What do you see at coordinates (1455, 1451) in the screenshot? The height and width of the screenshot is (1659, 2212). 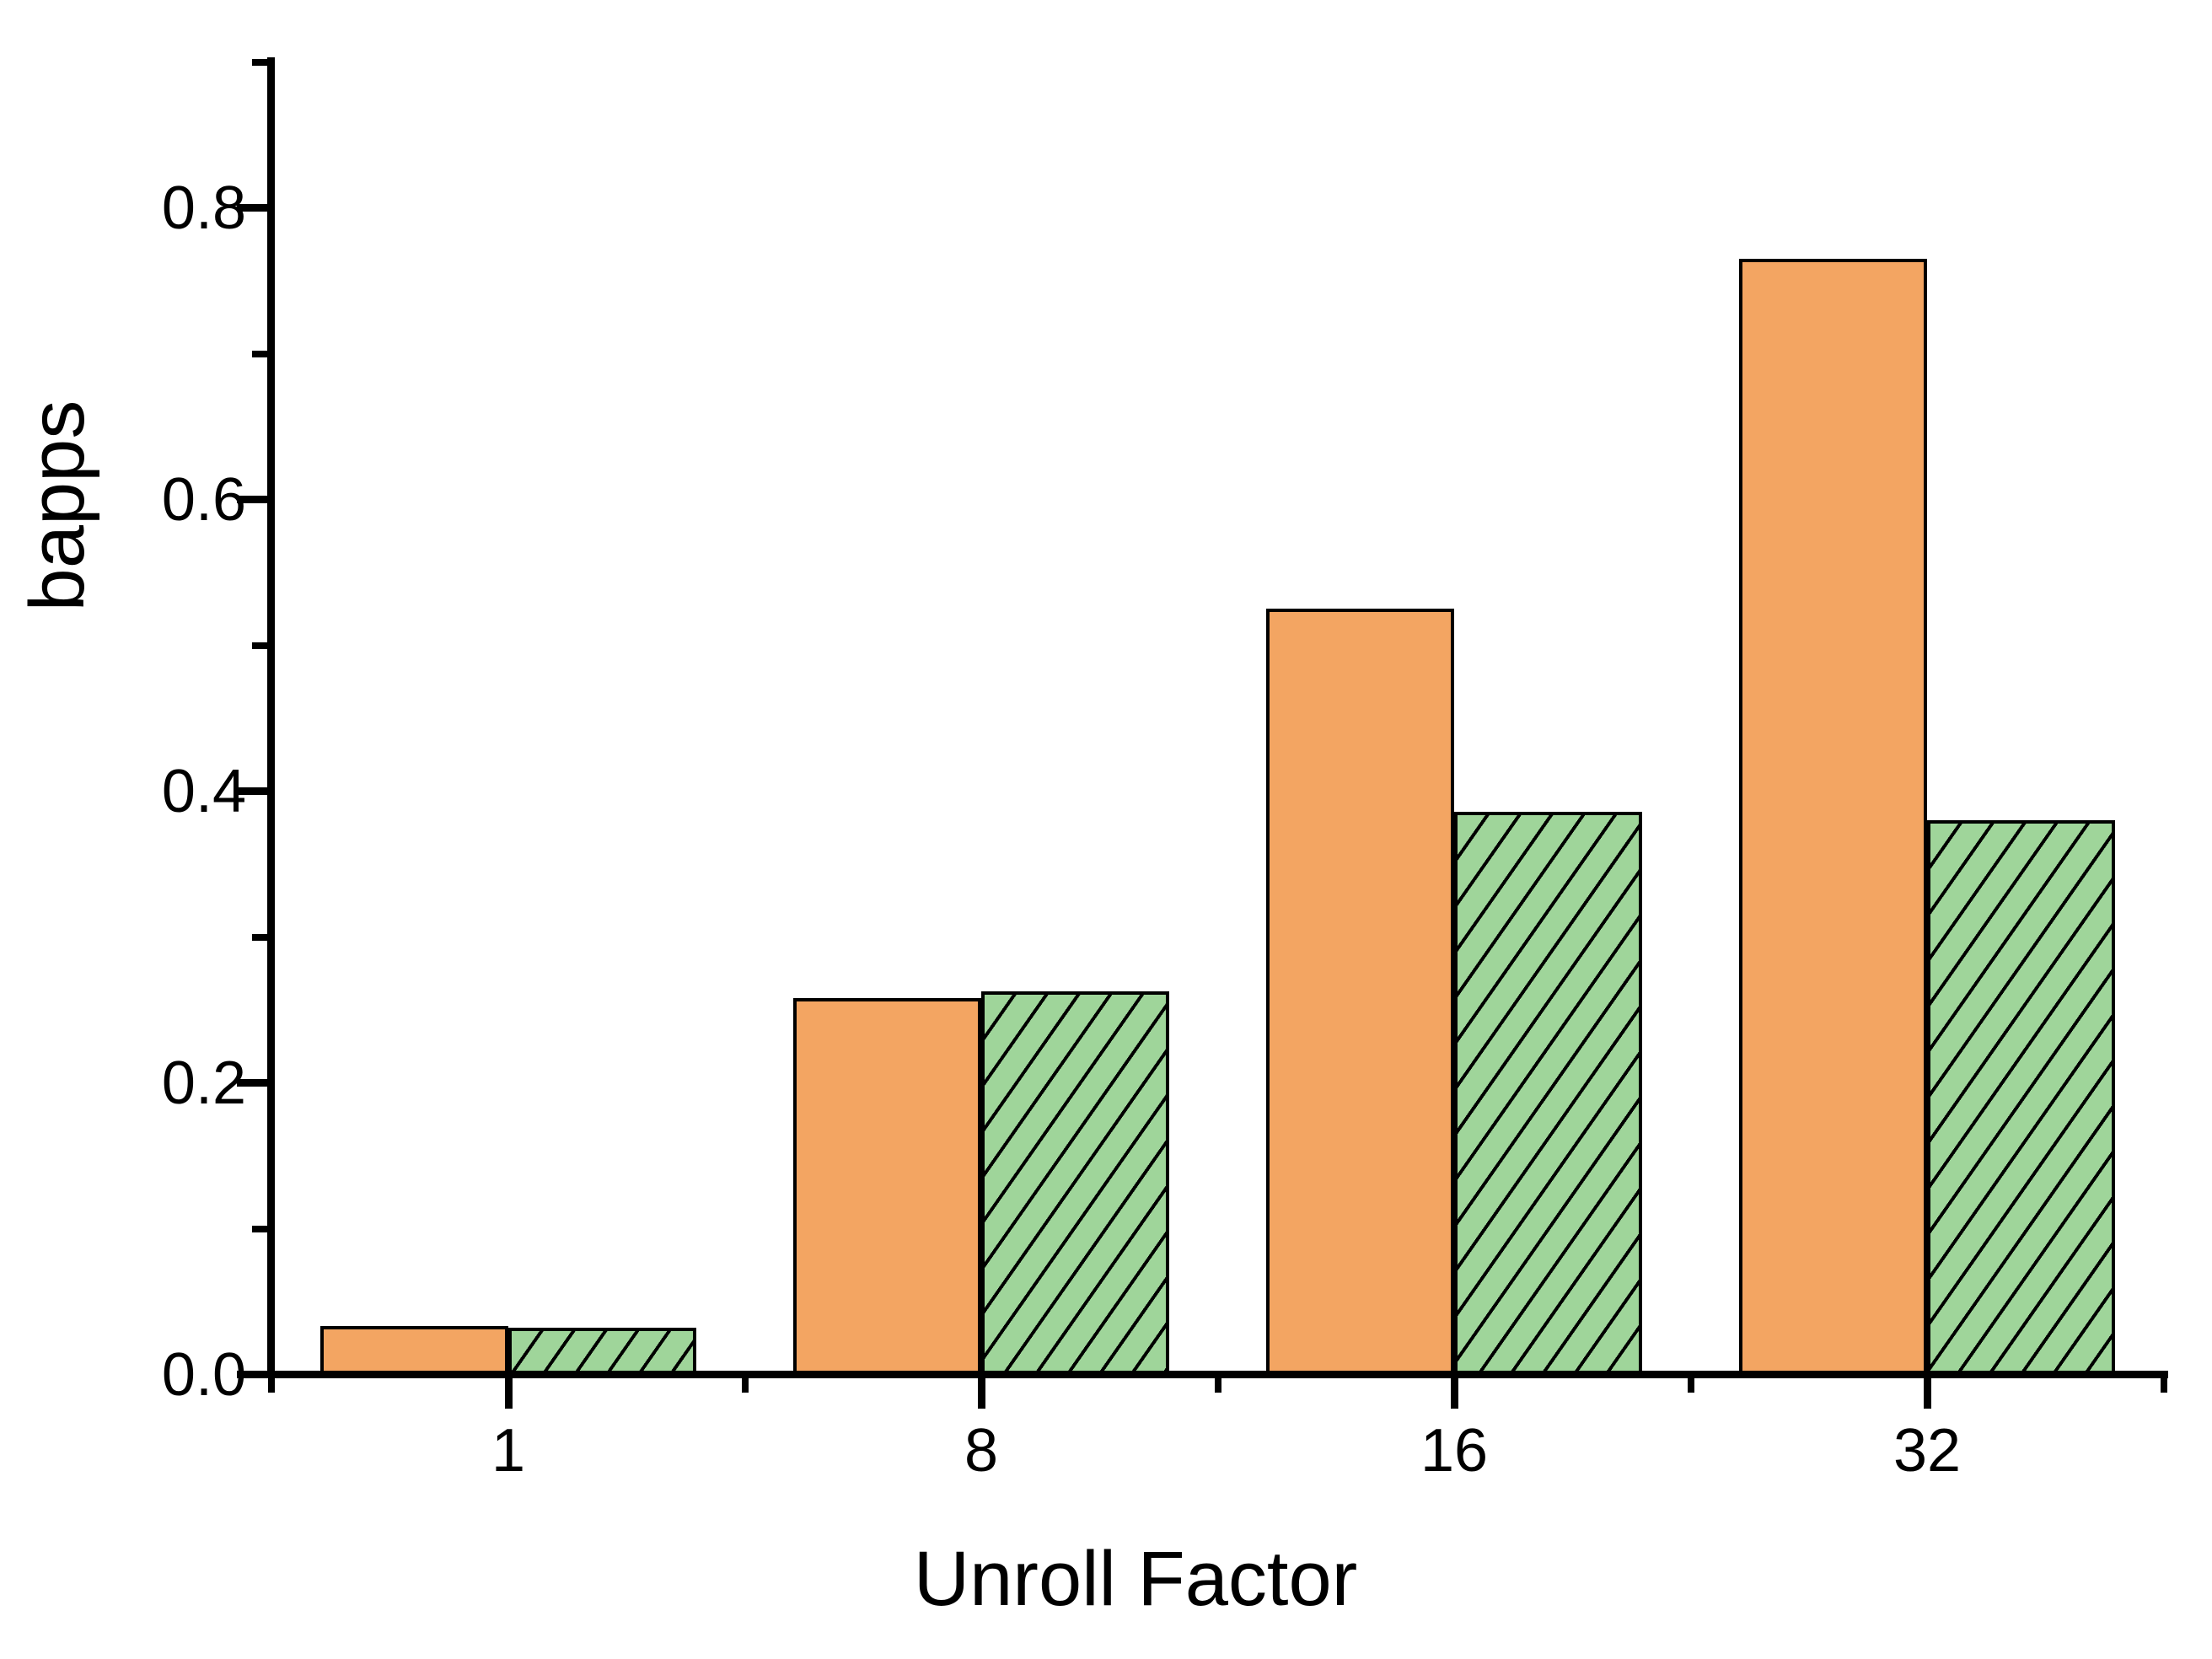 I see `x-tick-label: 16` at bounding box center [1455, 1451].